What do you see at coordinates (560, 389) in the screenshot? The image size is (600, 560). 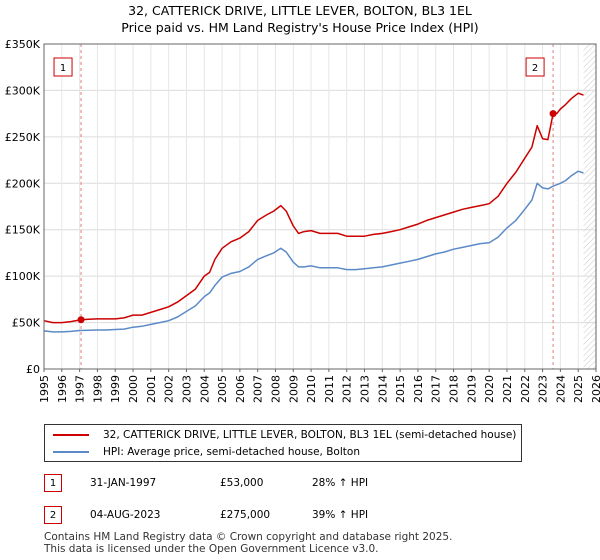 I see `x-tick-label: 2024` at bounding box center [560, 389].